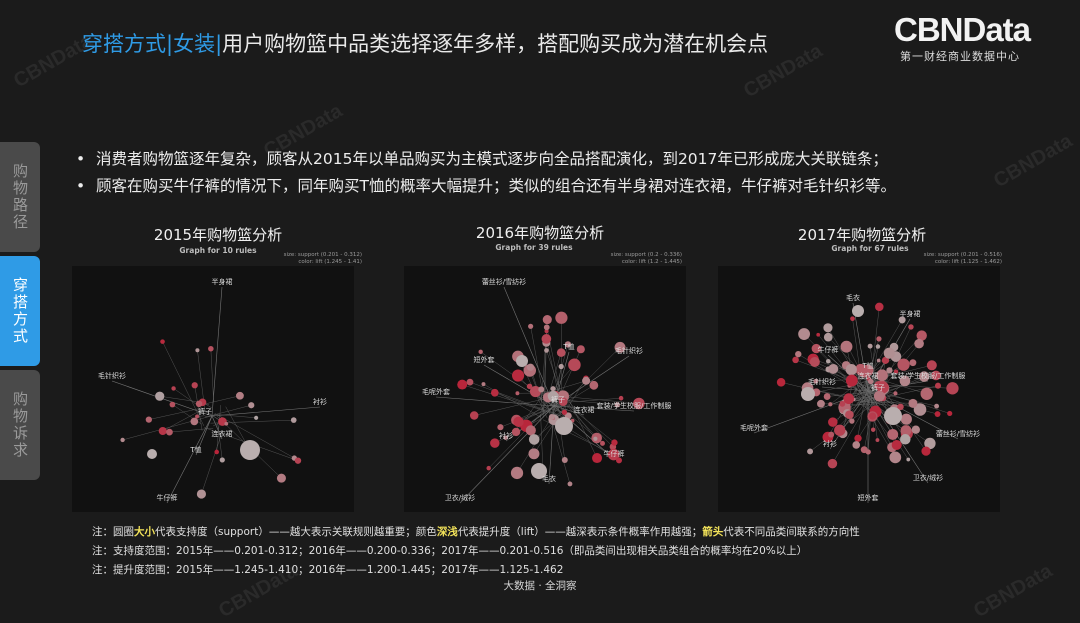 The width and height of the screenshot is (1080, 623). What do you see at coordinates (447, 532) in the screenshot?
I see `keyword-color: 深浅` at bounding box center [447, 532].